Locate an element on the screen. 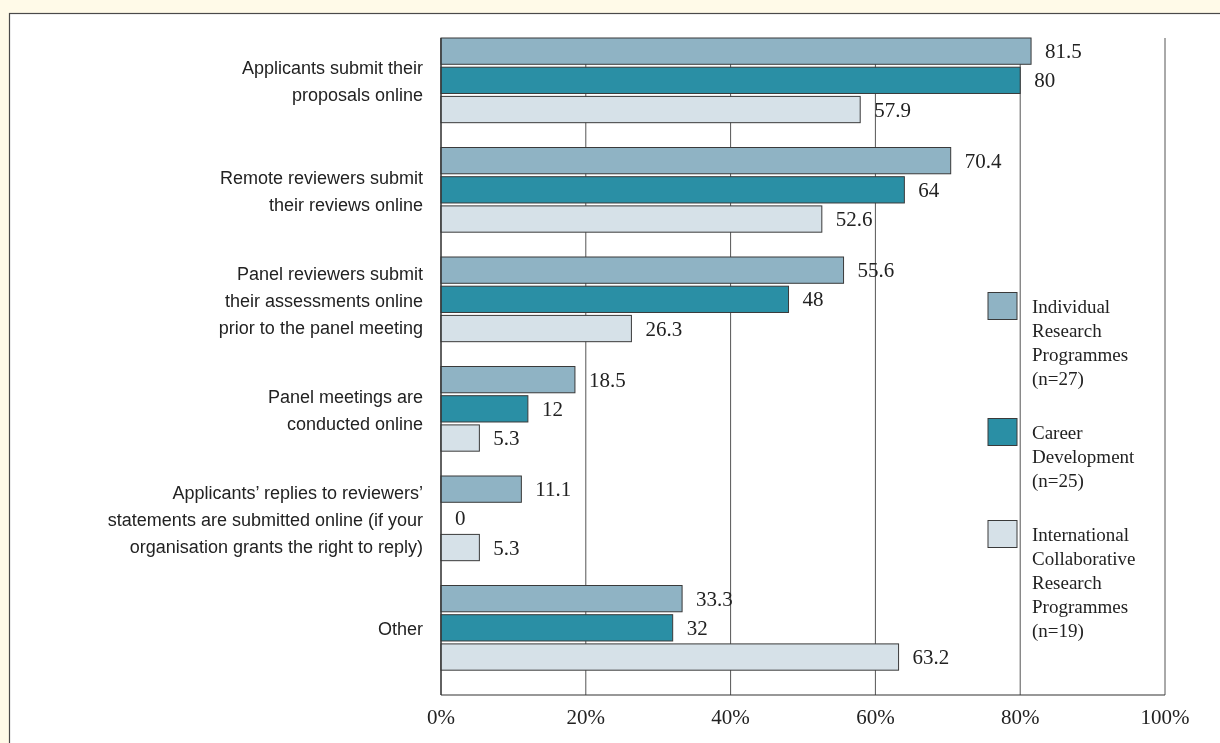 Image resolution: width=1220 pixels, height=743 pixels. data-label: 48 is located at coordinates (813, 299).